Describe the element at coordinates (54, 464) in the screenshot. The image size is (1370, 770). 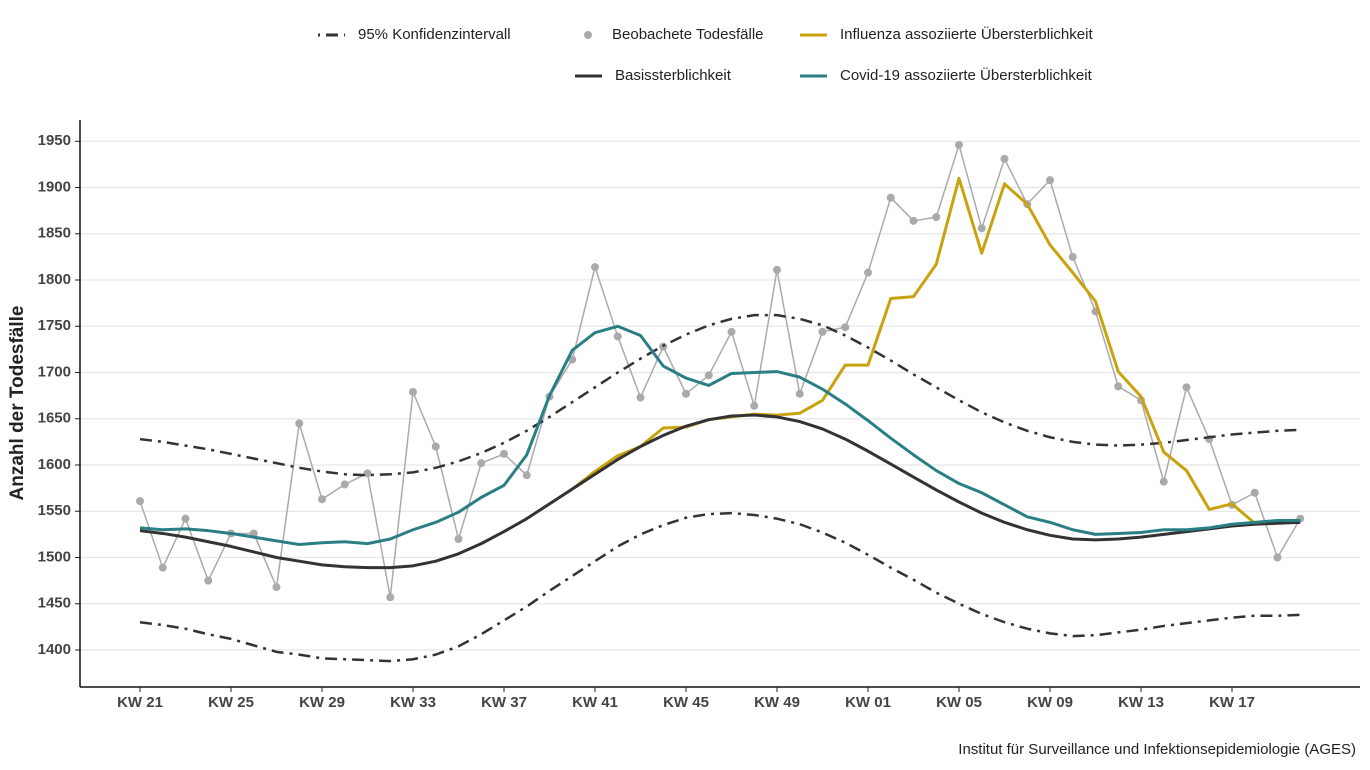
I see `y-tick-label: 1600` at that location.